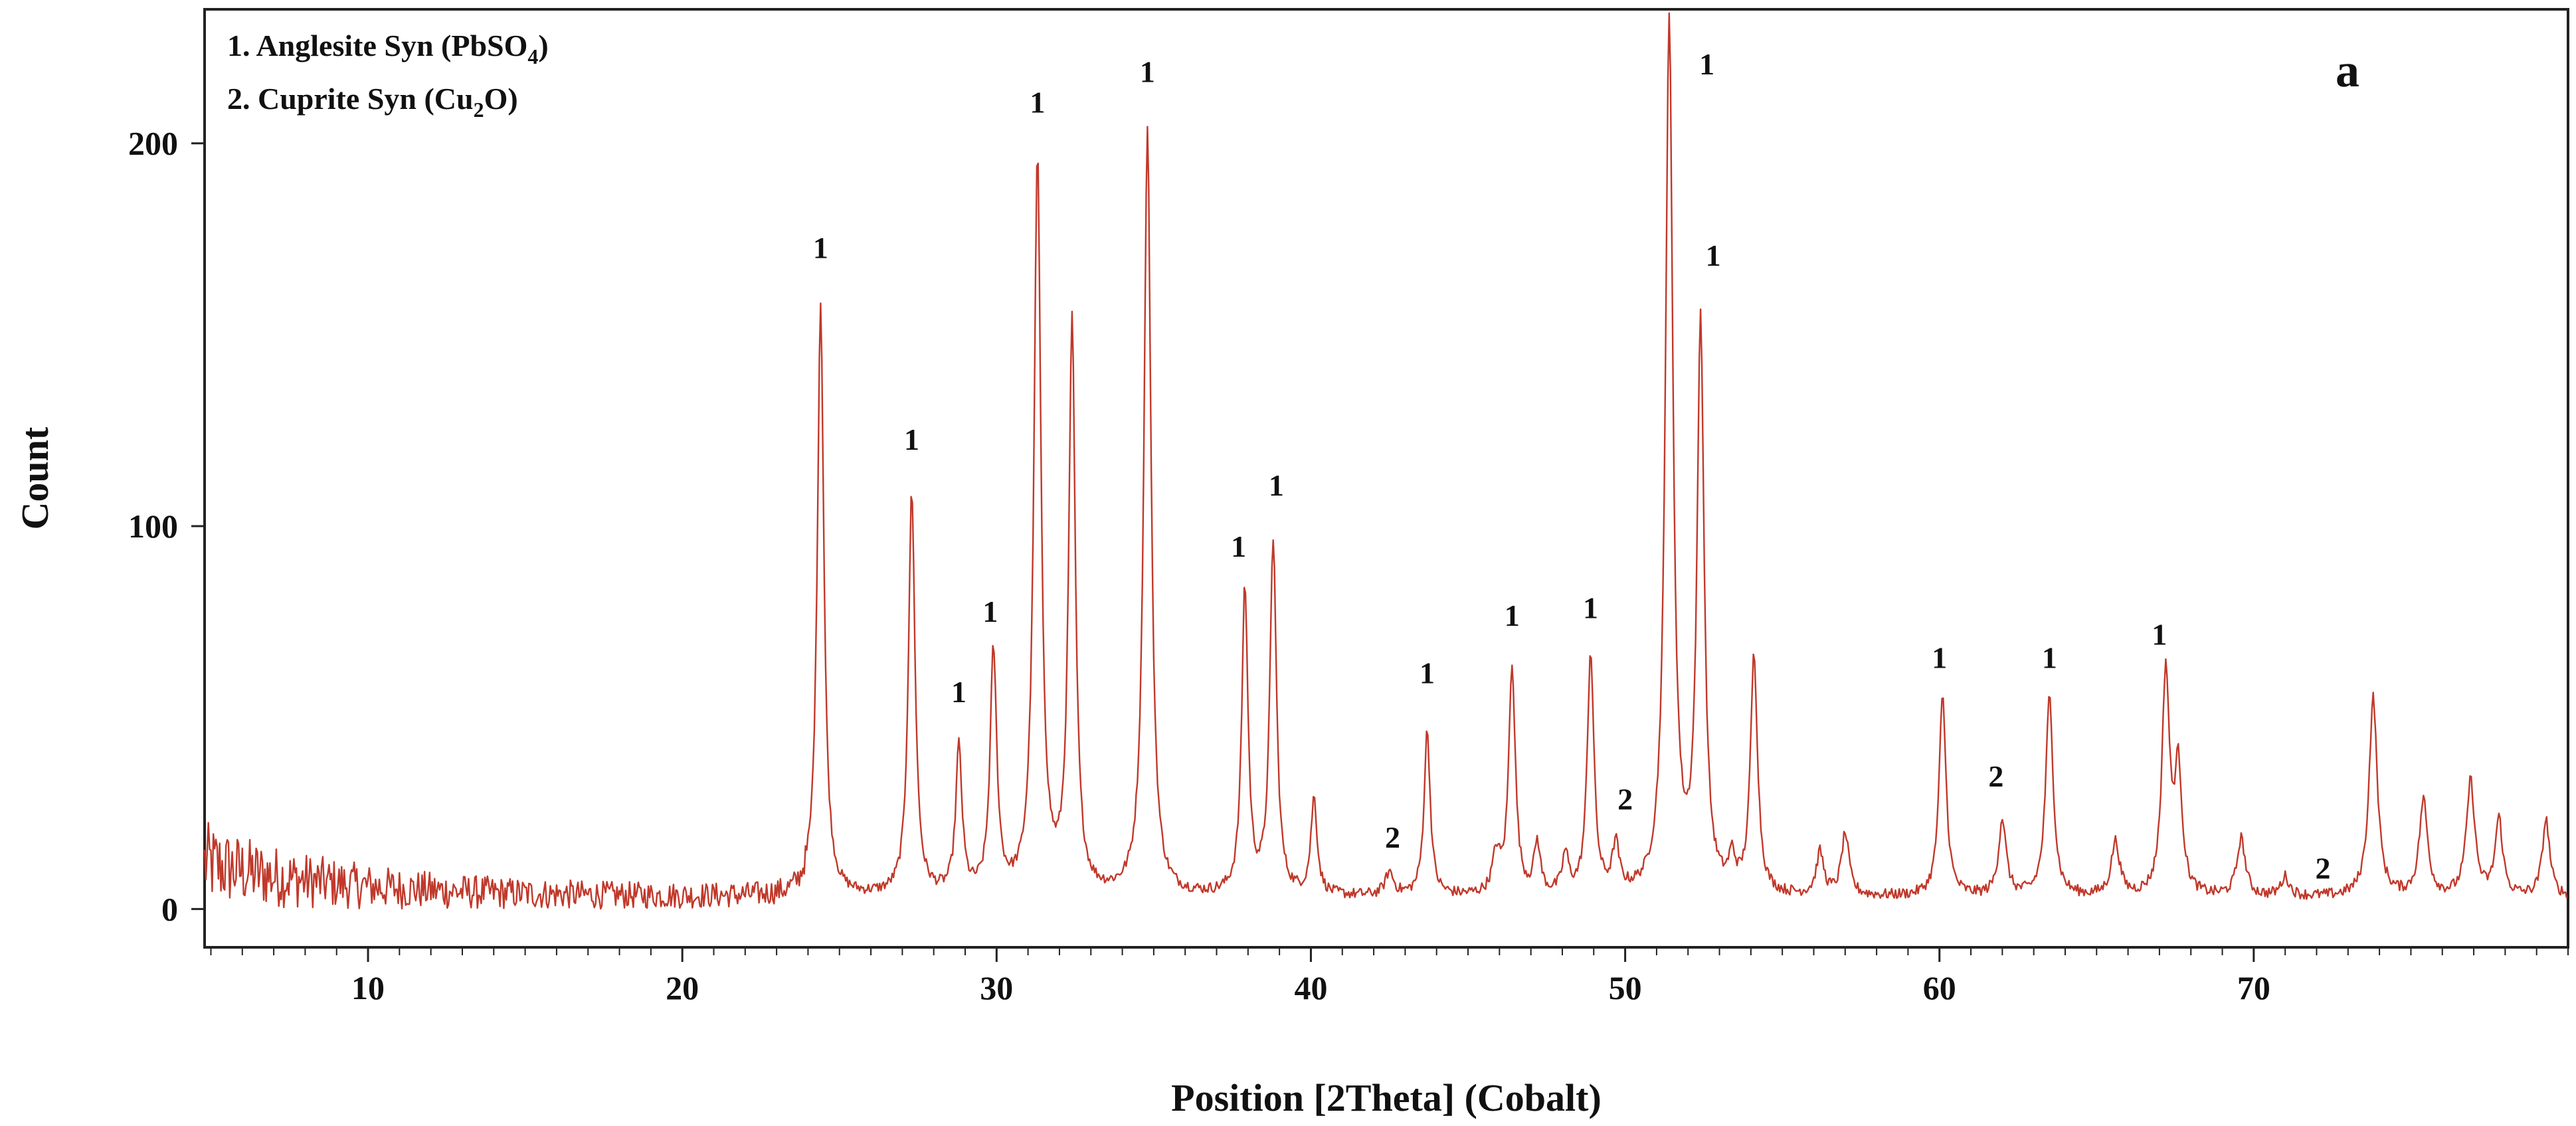 This screenshot has height=1126, width=2576. I want to click on y-tick-label: 200, so click(153, 143).